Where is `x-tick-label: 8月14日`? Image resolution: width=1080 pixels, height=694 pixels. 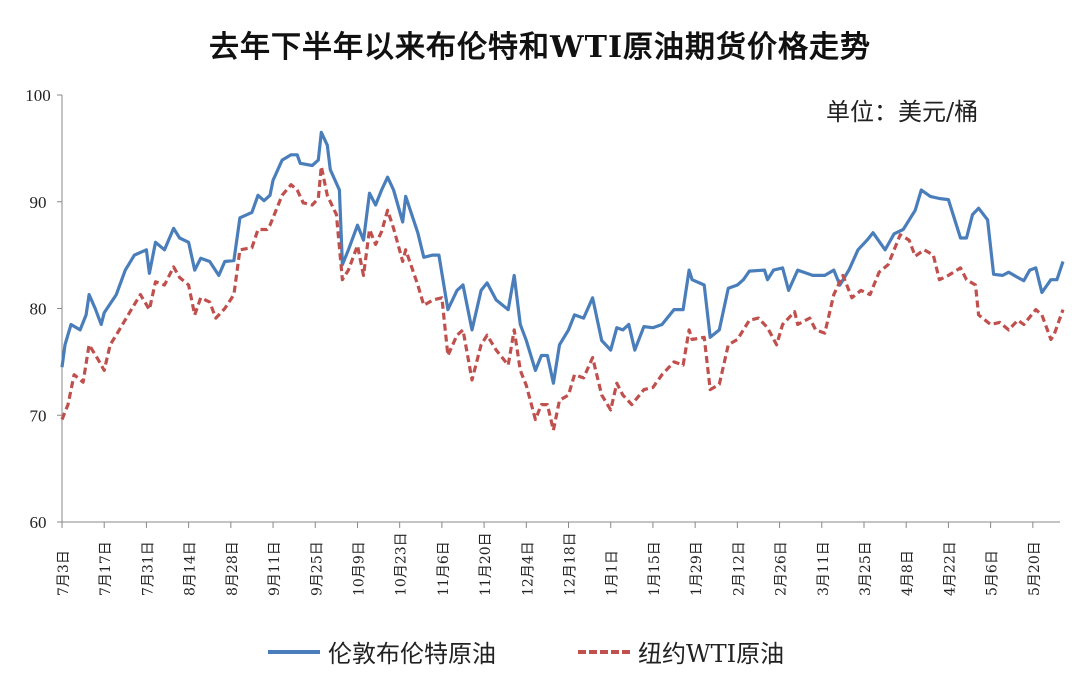 x-tick-label: 8月14日 is located at coordinates (191, 568).